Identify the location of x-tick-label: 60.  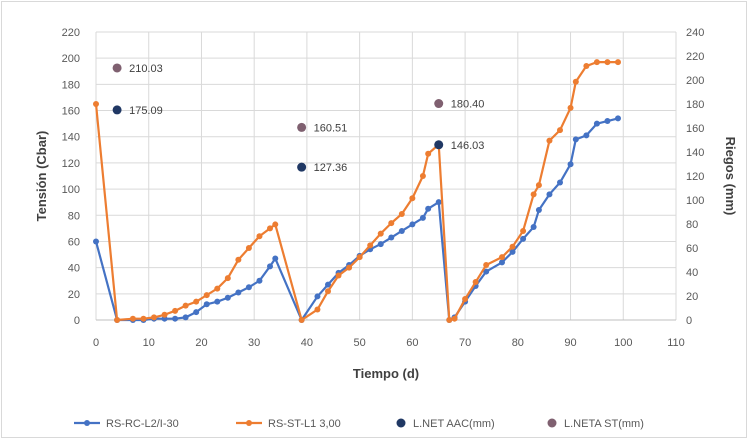
(412, 343).